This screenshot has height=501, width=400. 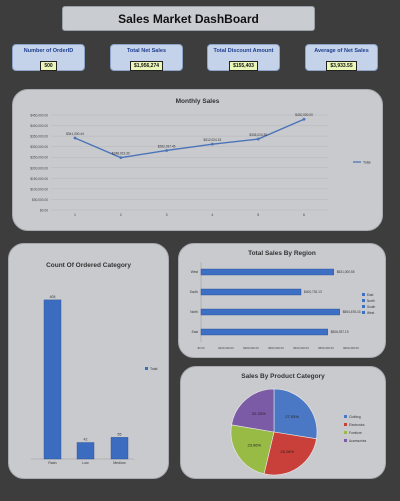 I want to click on legend-label: Furniture, so click(x=355, y=433).